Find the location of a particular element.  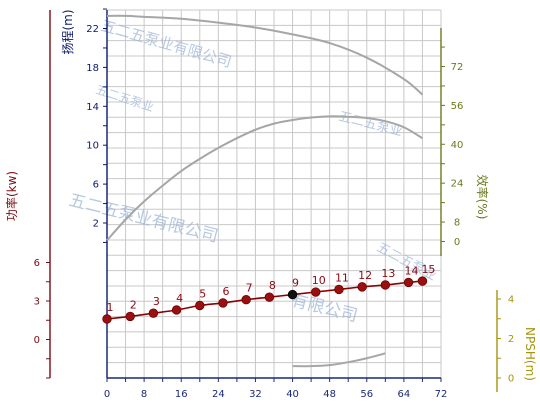

head-tick-label: 18 is located at coordinates (92, 68).